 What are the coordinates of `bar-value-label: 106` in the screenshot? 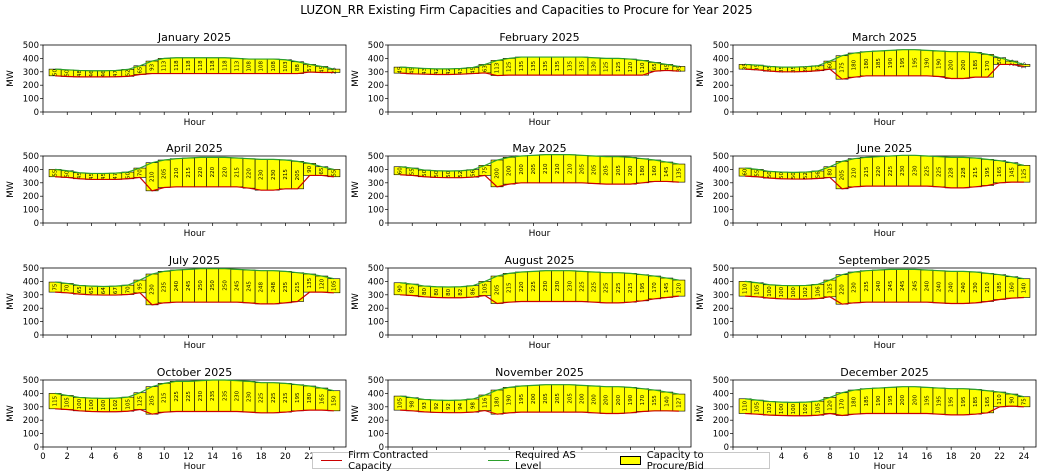 It's located at (818, 291).